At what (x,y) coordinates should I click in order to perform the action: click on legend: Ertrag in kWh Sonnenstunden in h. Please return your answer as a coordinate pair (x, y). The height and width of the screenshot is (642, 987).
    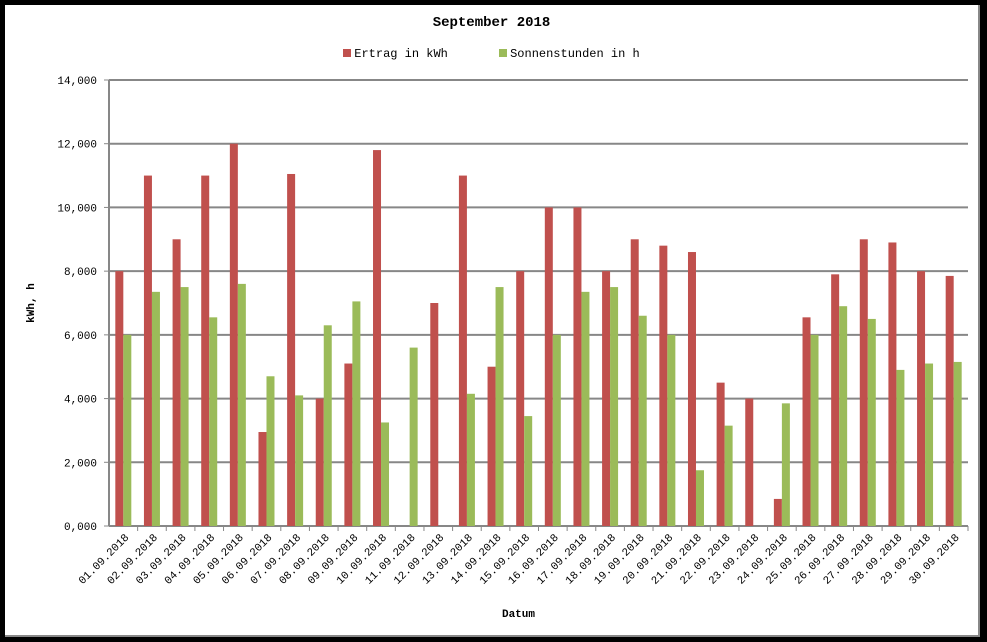
    Looking at the image, I should click on (491, 54).